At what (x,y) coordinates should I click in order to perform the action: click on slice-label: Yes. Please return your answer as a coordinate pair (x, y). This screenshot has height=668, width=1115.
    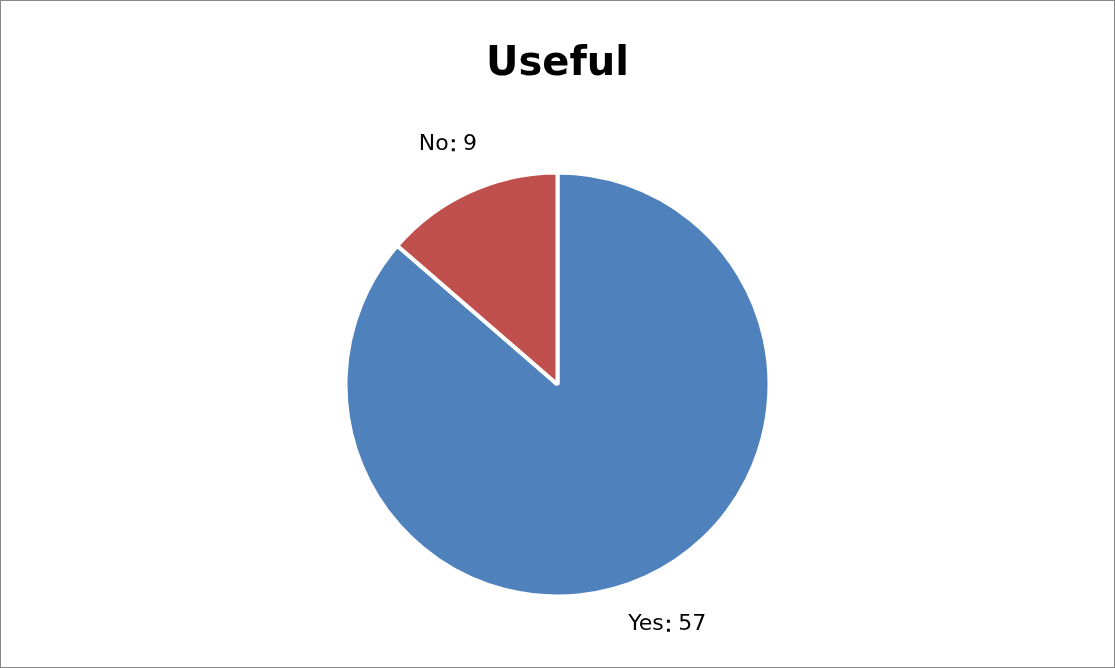
    Looking at the image, I should click on (645, 623).